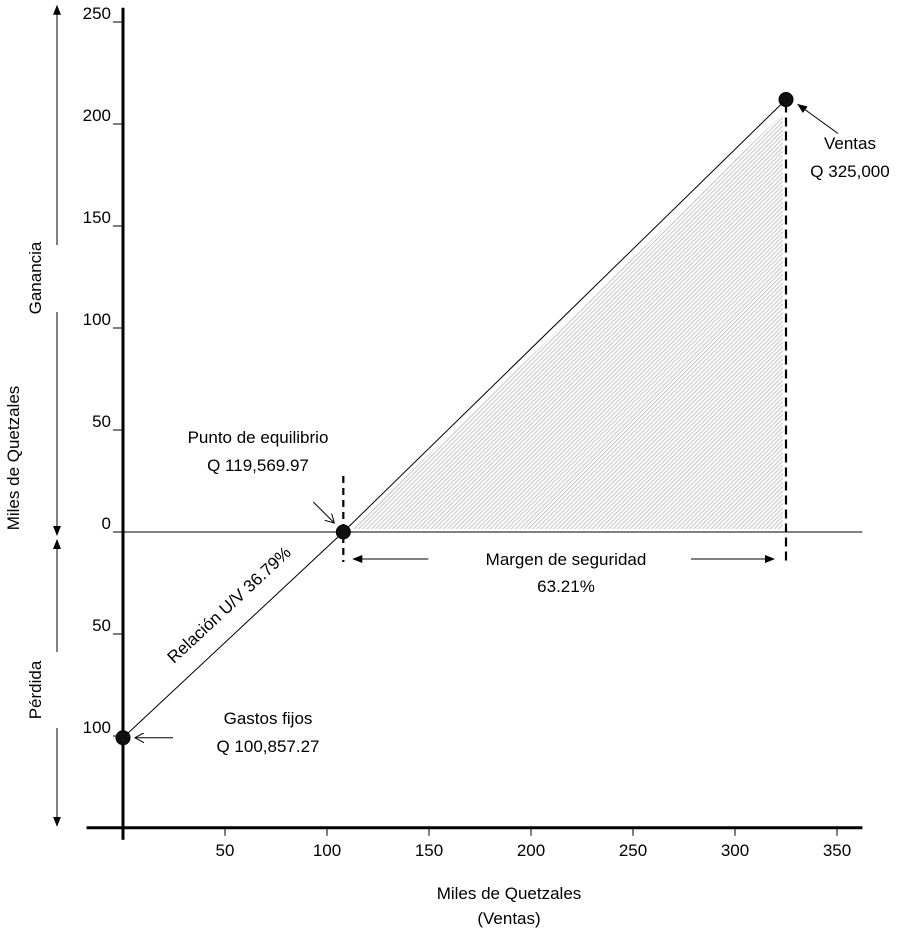 Image resolution: width=911 pixels, height=935 pixels. Describe the element at coordinates (633, 850) in the screenshot. I see `x-tick-label: 250` at that location.